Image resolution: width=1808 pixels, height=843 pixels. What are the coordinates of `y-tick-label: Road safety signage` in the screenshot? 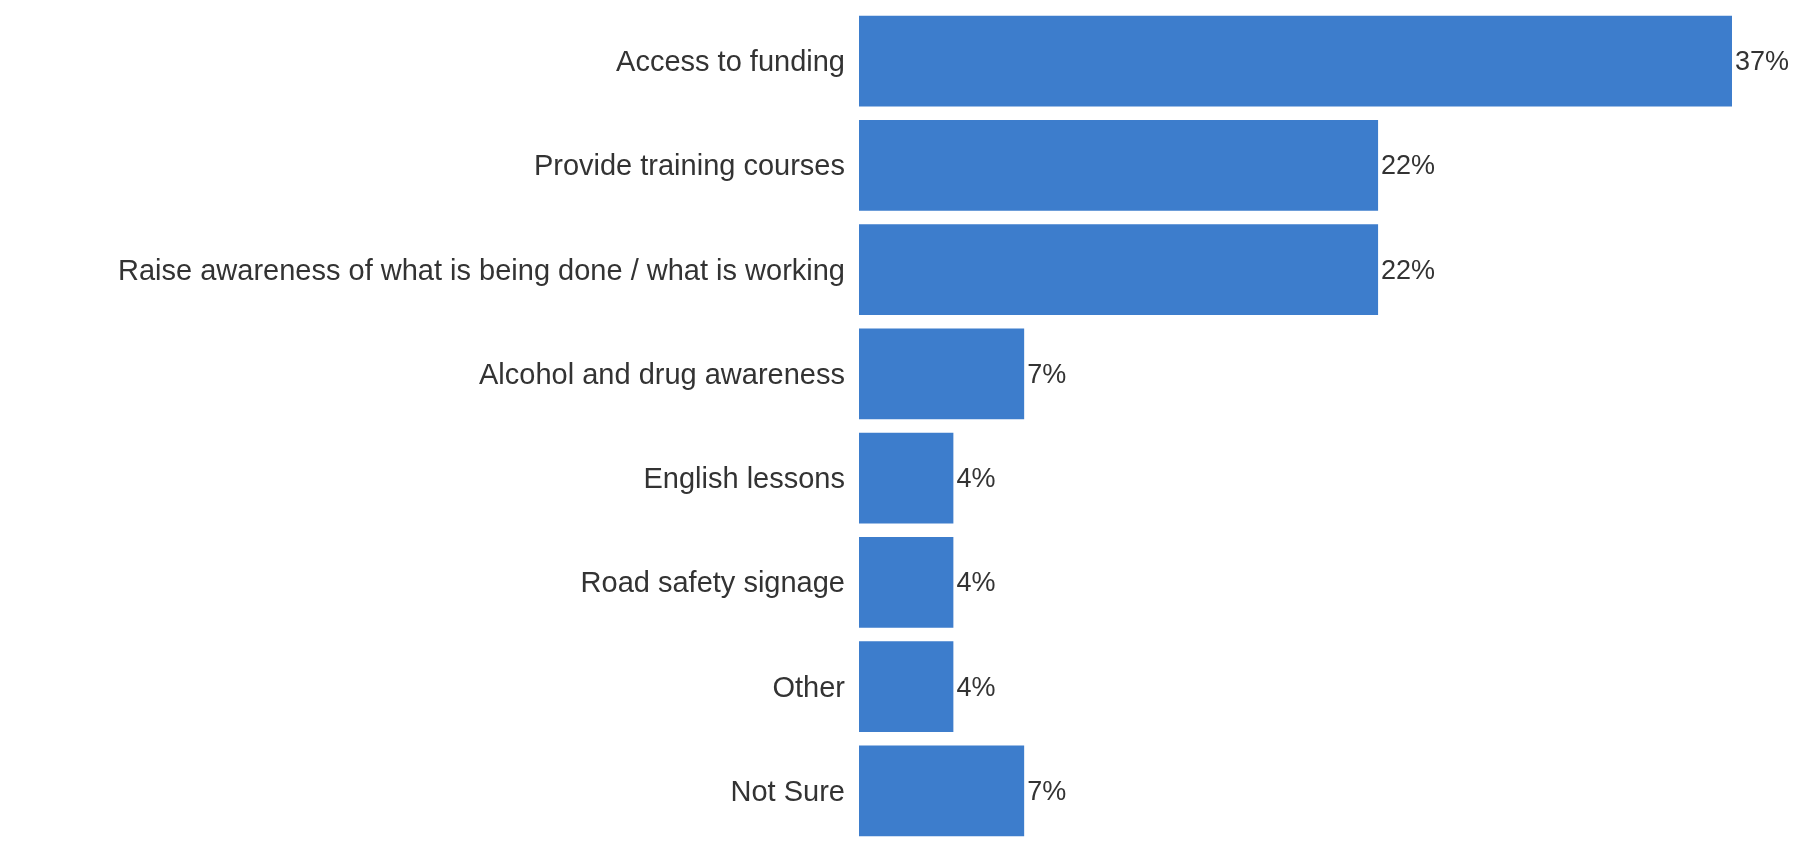 It's located at (712, 582).